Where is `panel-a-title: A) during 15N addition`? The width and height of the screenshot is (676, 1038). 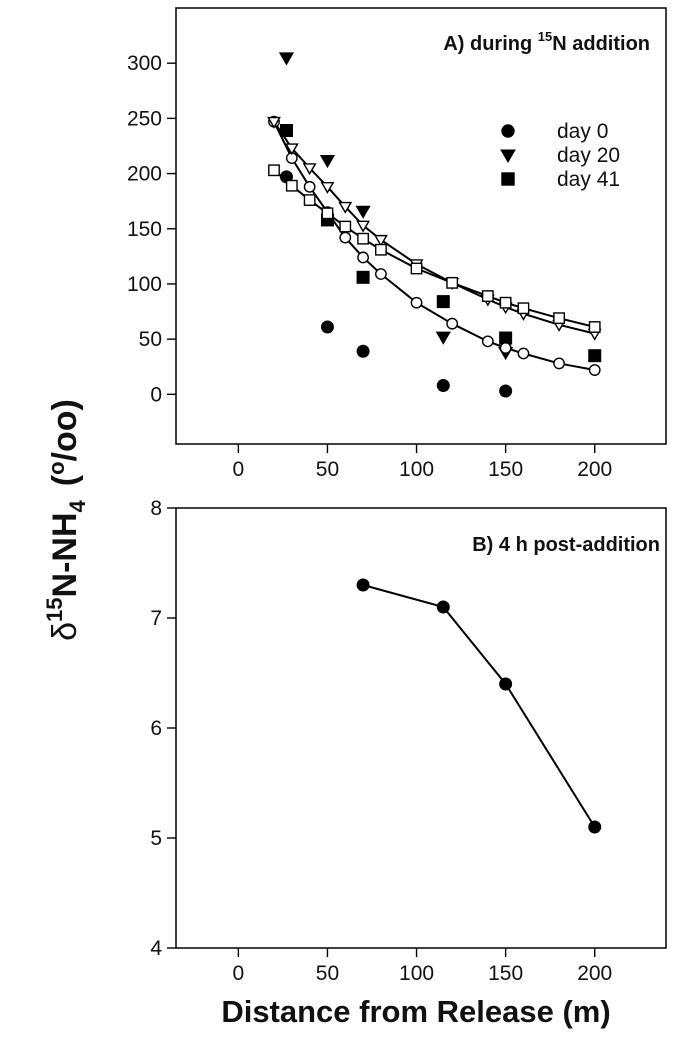 panel-a-title: A) during 15N addition is located at coordinates (546, 42).